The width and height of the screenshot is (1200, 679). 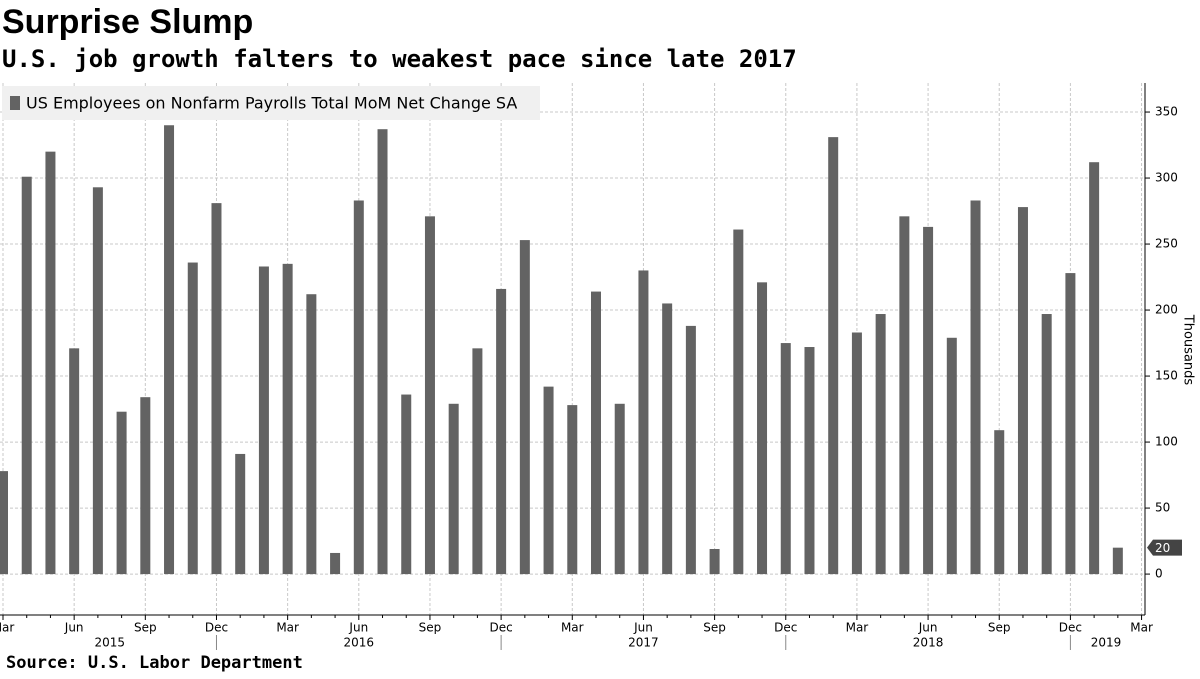 What do you see at coordinates (127, 22) in the screenshot?
I see `chart-title: Surprise Slump` at bounding box center [127, 22].